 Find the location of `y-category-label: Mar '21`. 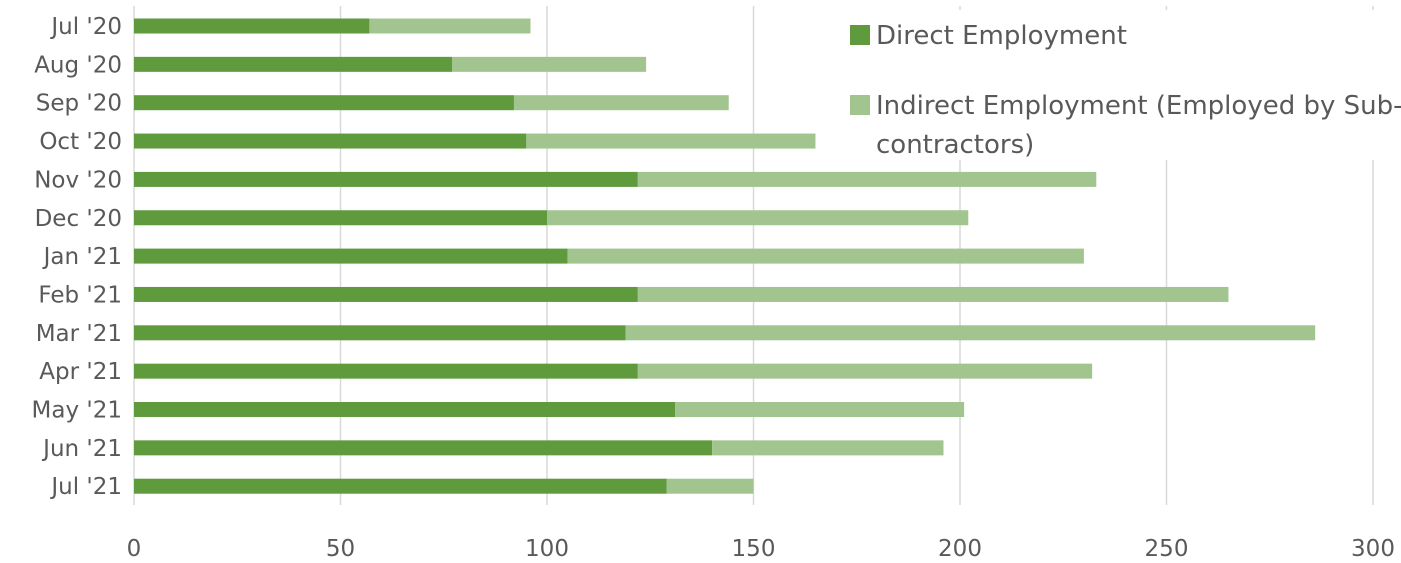

y-category-label: Mar '21 is located at coordinates (79, 334).